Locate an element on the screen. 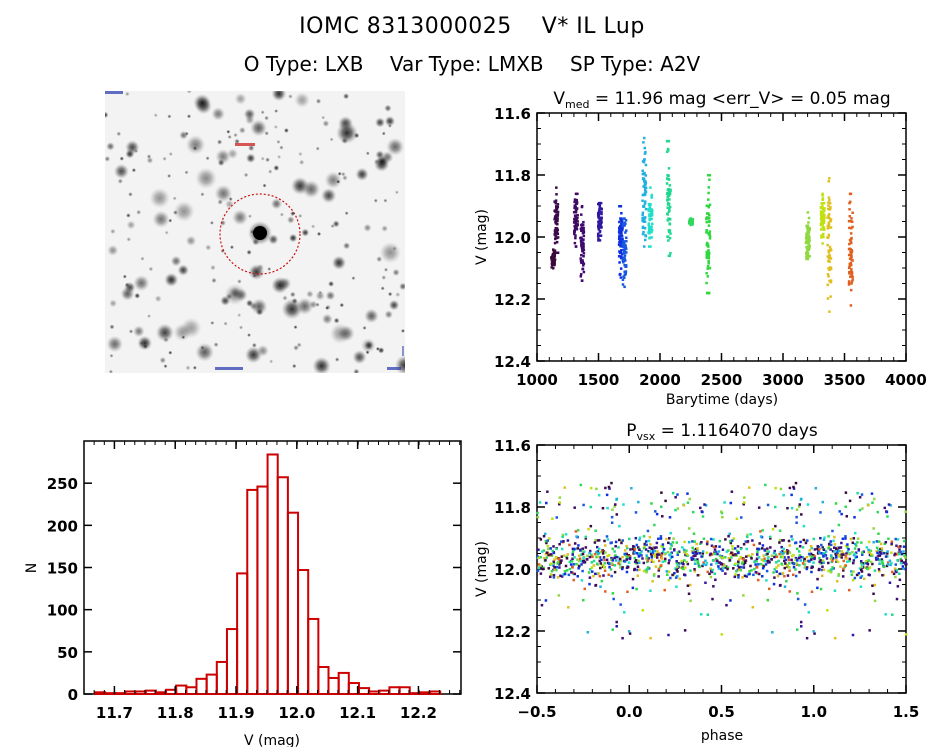 The image size is (944, 747). finder-chart-image is located at coordinates (255, 232).